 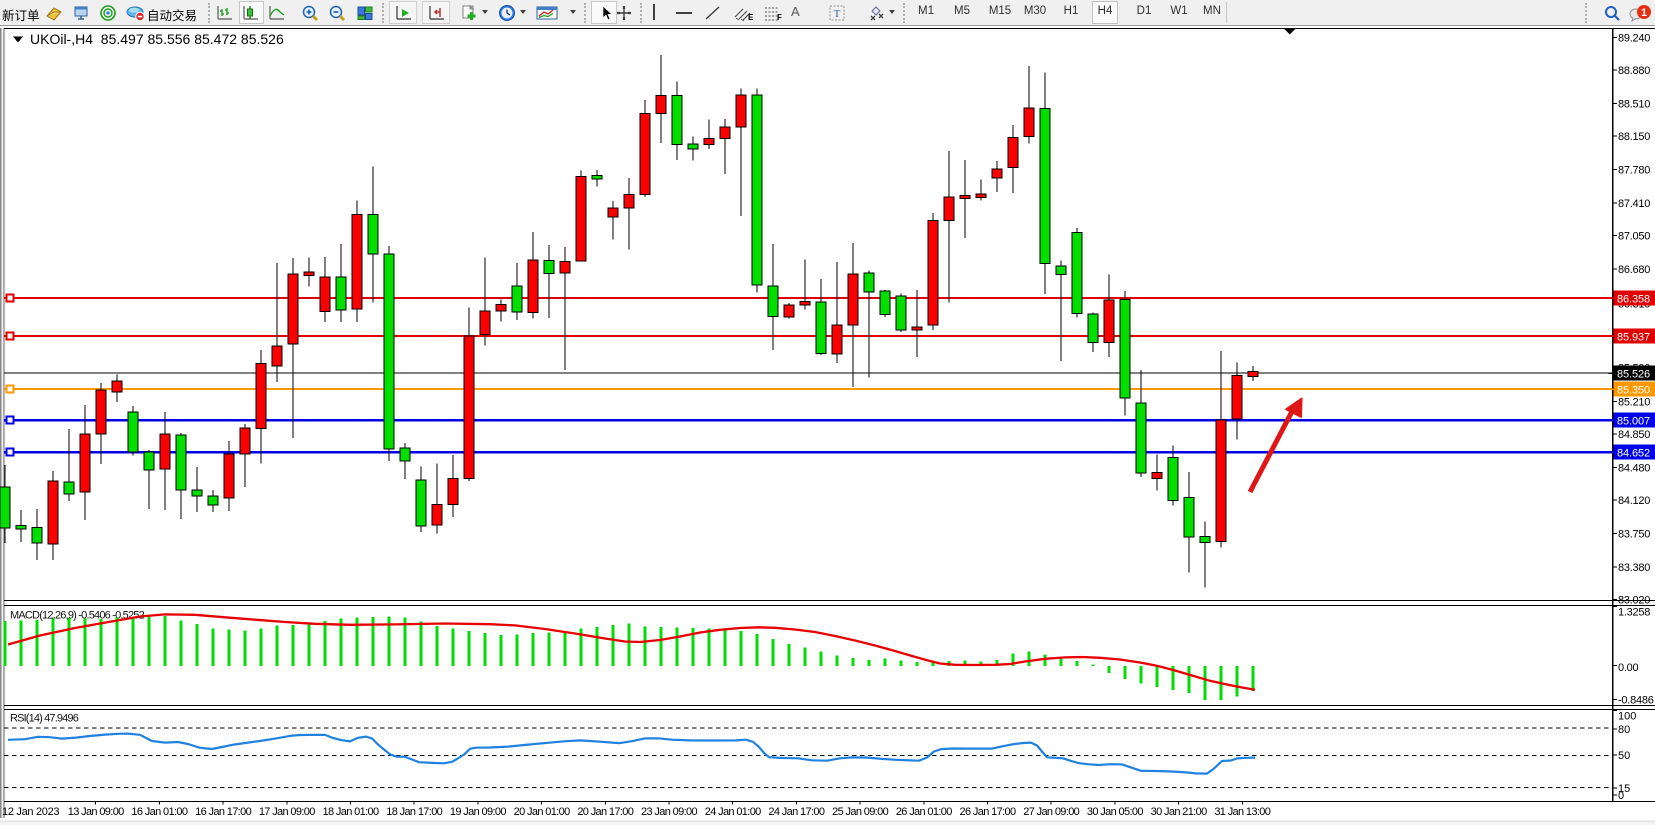 What do you see at coordinates (1633, 300) in the screenshot?
I see `svg-text: 86.358` at bounding box center [1633, 300].